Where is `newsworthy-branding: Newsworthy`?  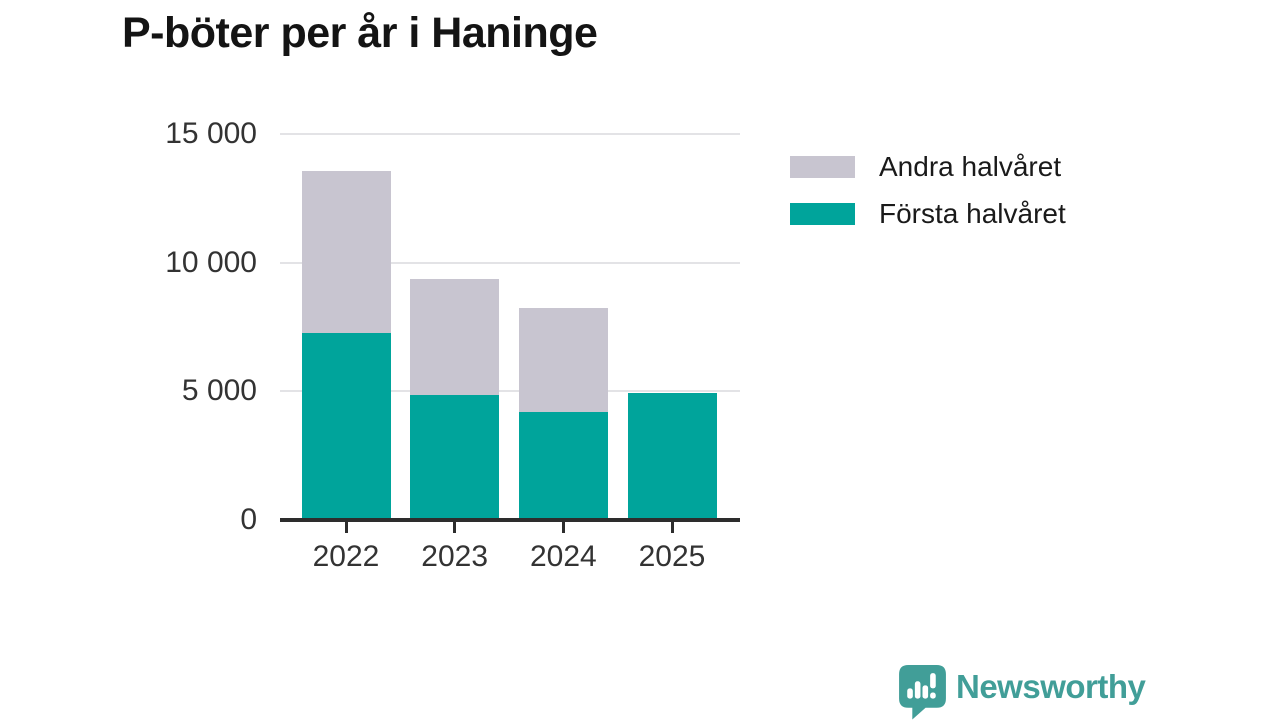 newsworthy-branding: Newsworthy is located at coordinates (1022, 692).